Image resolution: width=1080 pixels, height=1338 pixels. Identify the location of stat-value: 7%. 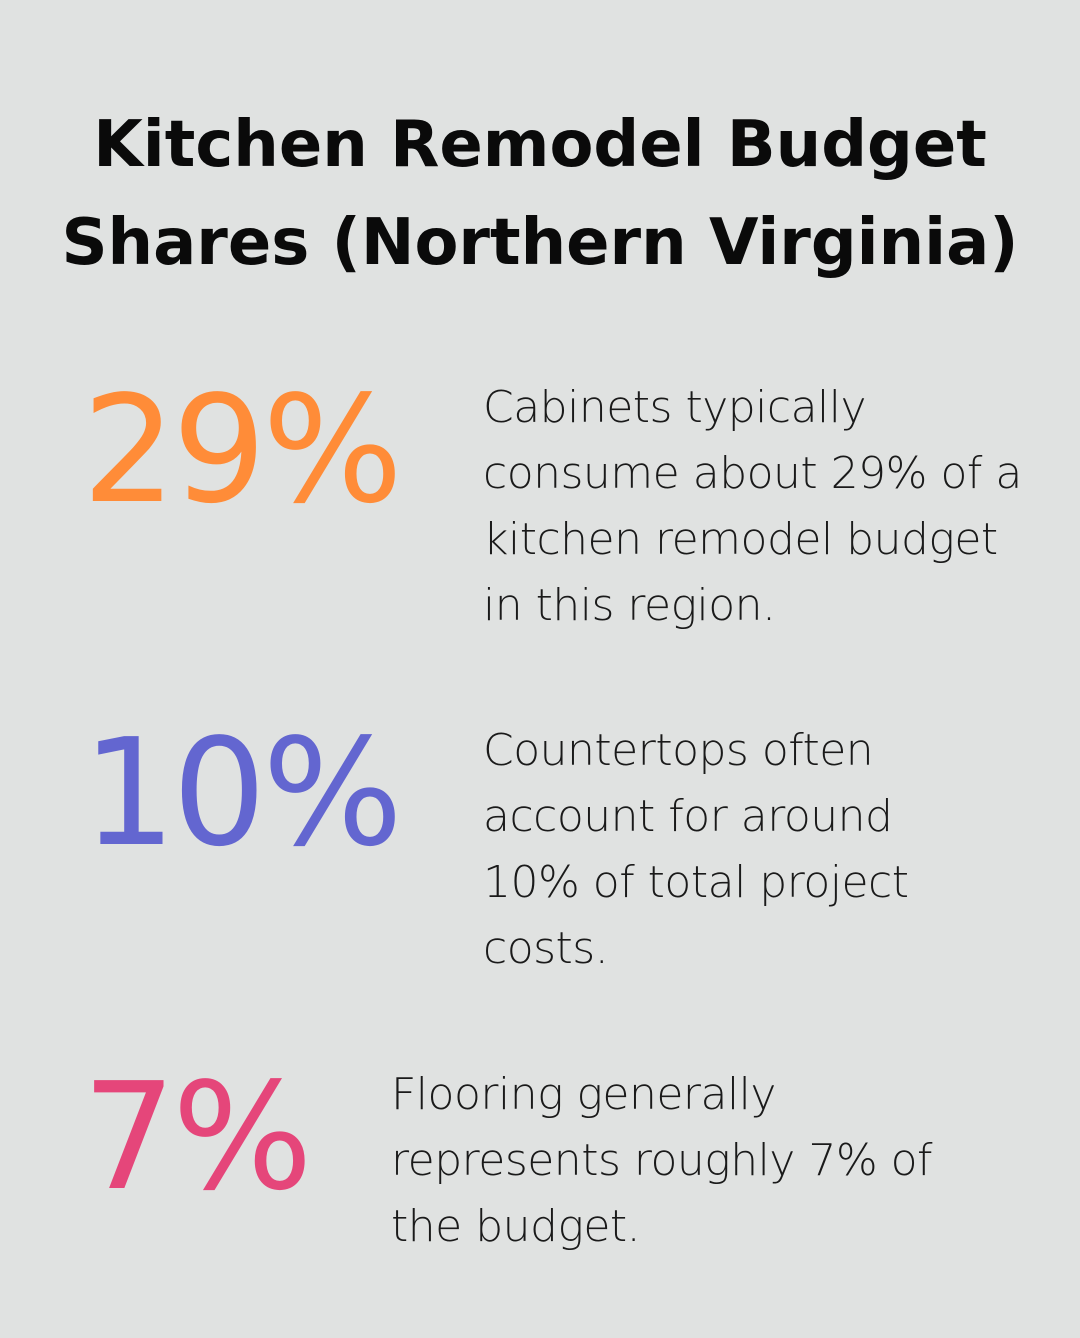
(197, 1137).